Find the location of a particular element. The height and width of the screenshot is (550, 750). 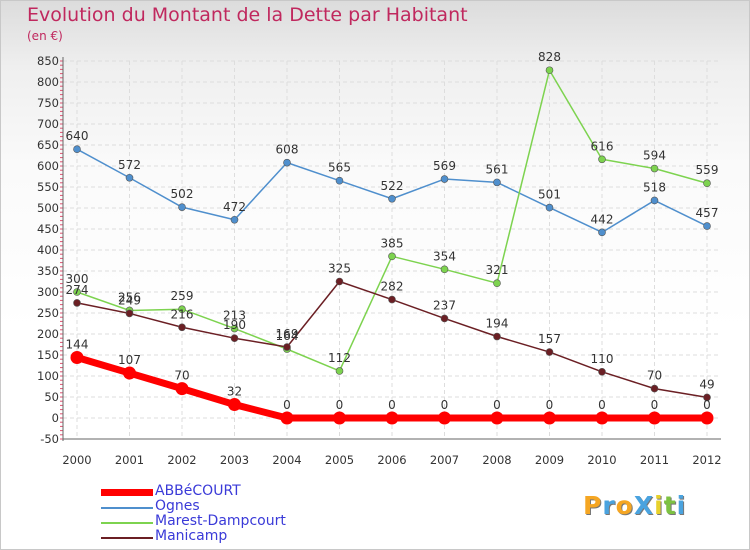

data-label-2: 828 is located at coordinates (549, 57).